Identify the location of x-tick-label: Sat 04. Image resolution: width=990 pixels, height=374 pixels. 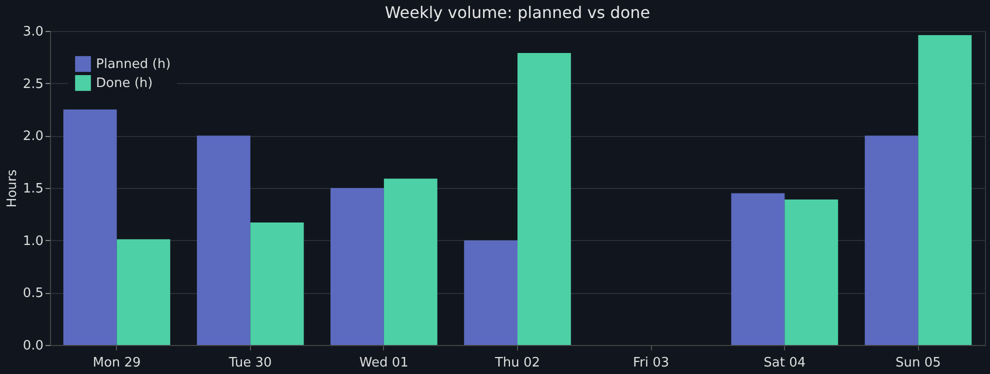
(785, 363).